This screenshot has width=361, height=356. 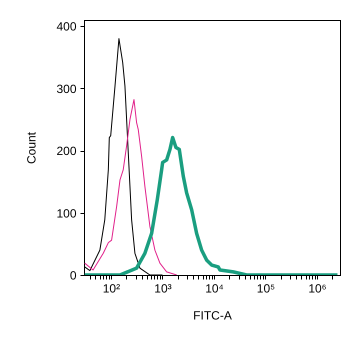 What do you see at coordinates (66, 27) in the screenshot?
I see `y-tick-label: 400` at bounding box center [66, 27].